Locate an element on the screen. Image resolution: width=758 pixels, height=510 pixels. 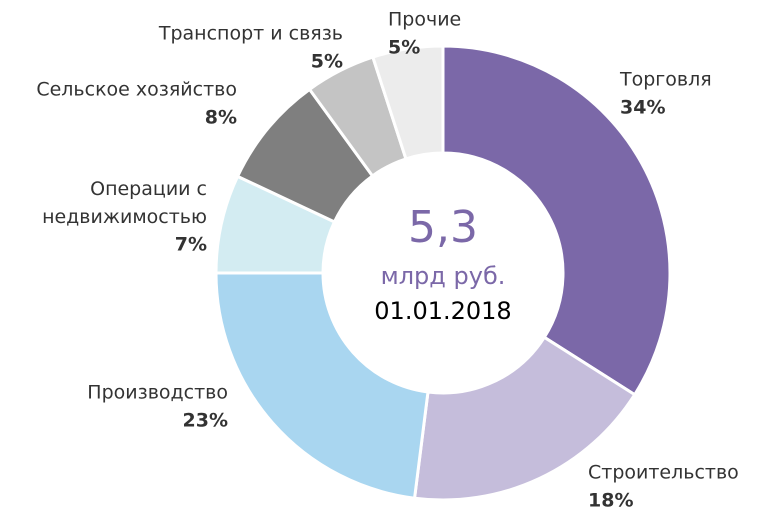
center-date: 01.01.2018 is located at coordinates (442, 311).